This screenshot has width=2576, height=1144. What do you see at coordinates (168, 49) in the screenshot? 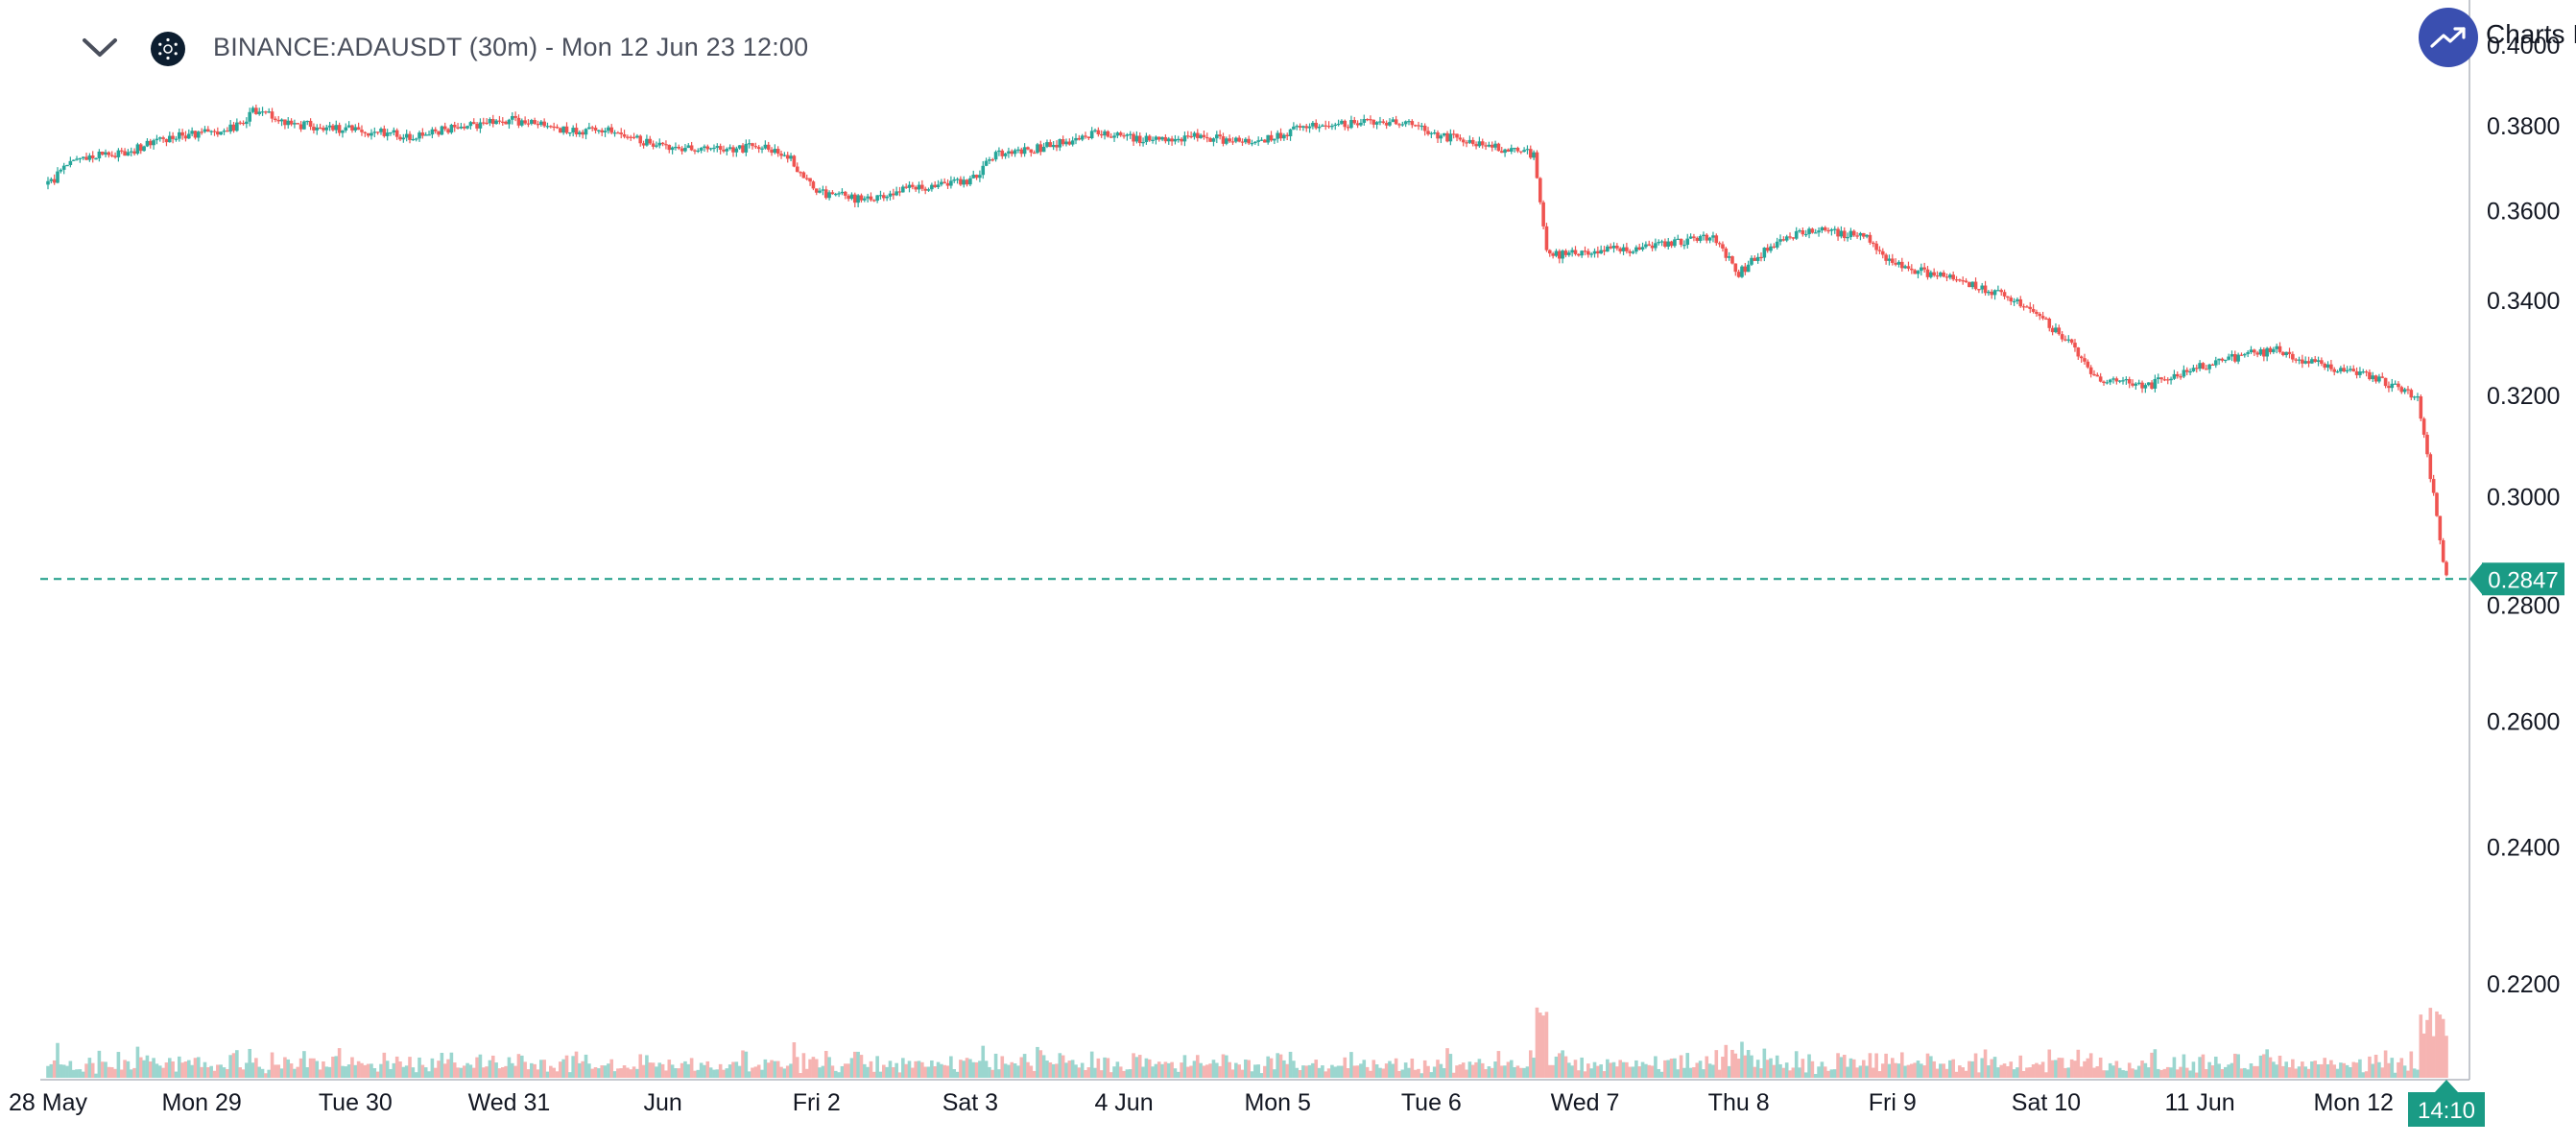
I see `cardano-logo-icon` at bounding box center [168, 49].